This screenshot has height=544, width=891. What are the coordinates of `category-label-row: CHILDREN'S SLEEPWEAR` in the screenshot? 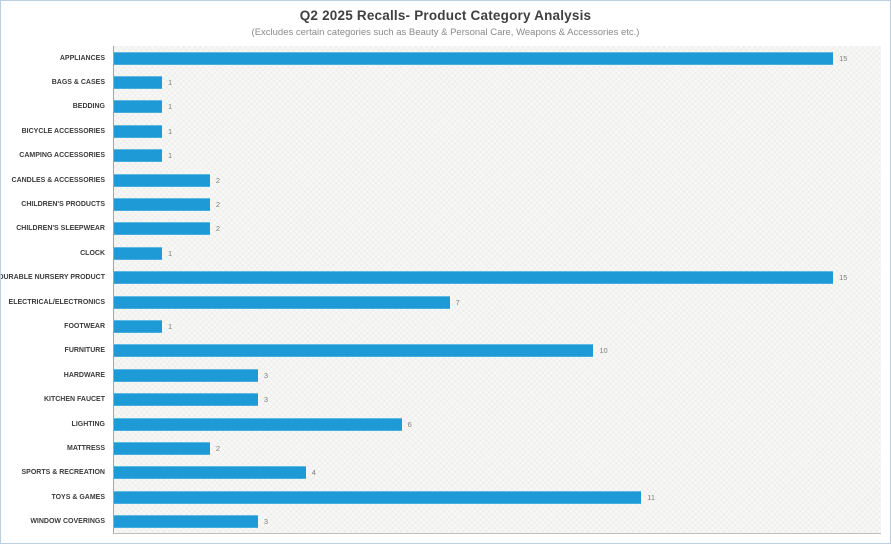 It's located at (57, 229).